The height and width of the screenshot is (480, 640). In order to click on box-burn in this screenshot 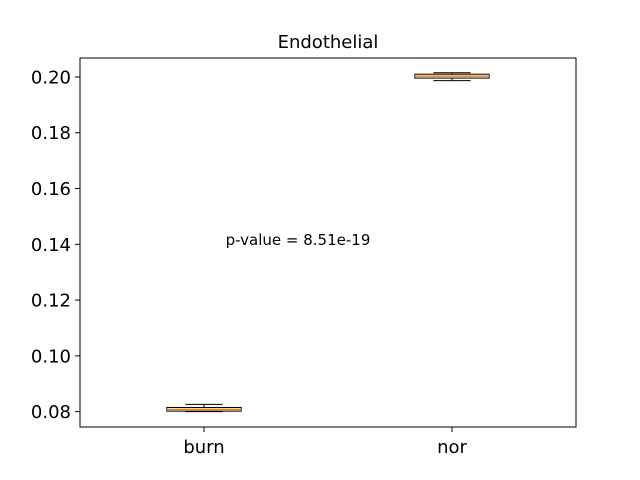, I will do `click(204, 408)`.